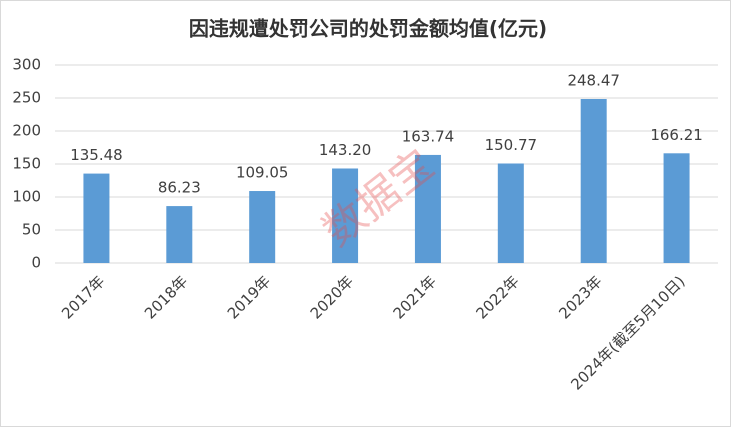 The image size is (731, 427). What do you see at coordinates (179, 188) in the screenshot?
I see `value-label: 86.23` at bounding box center [179, 188].